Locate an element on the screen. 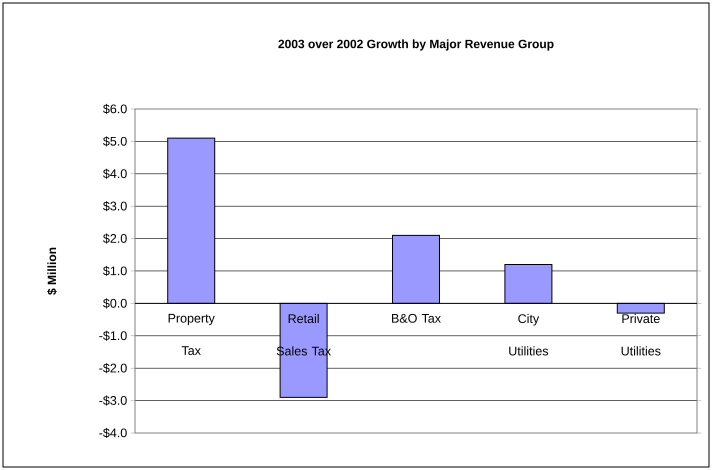 The image size is (712, 470). y-tick-label: -$3.0 is located at coordinates (113, 401).